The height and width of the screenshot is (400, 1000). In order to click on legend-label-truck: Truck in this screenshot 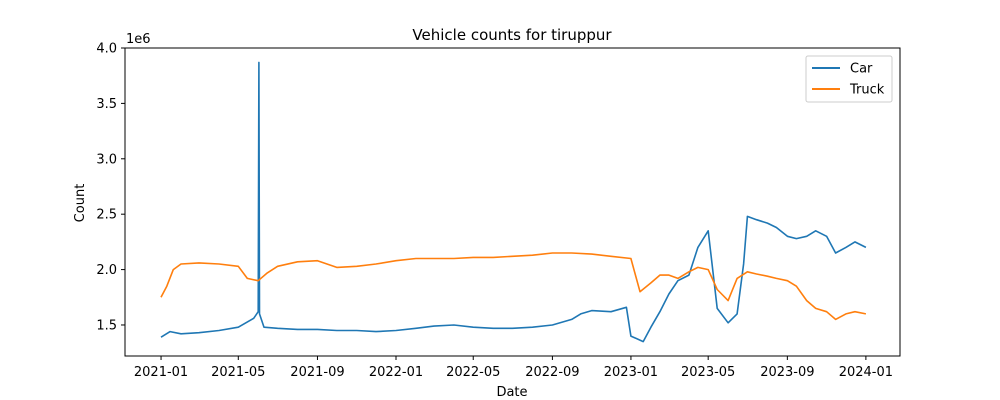, I will do `click(867, 90)`.